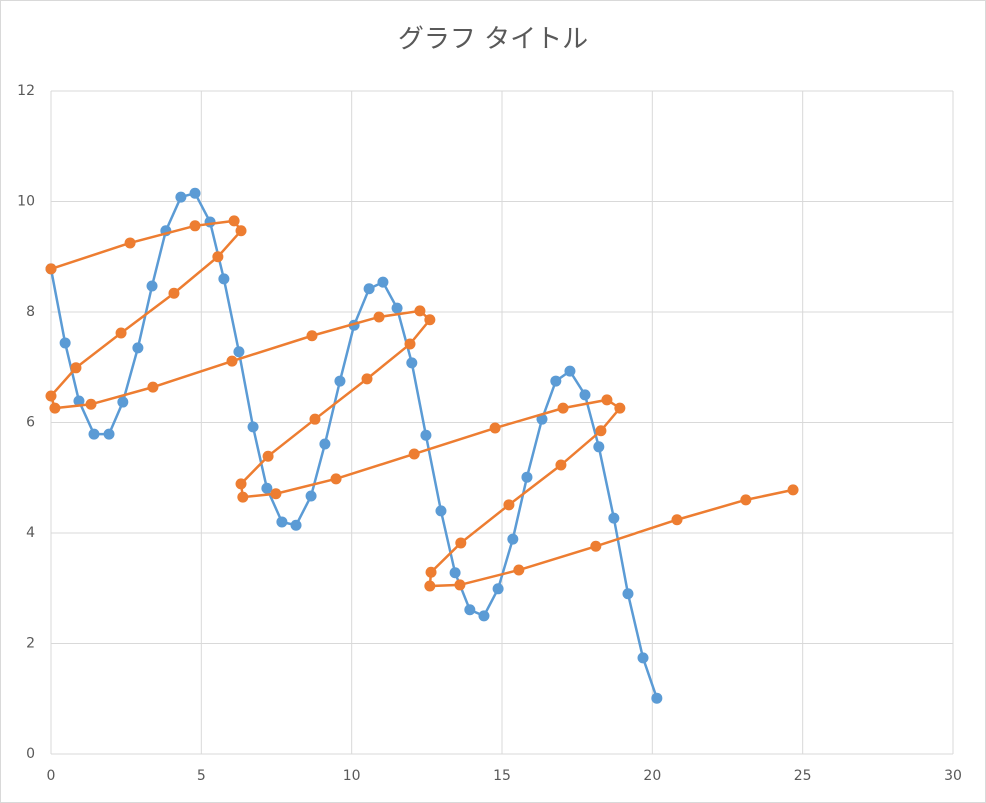 The image size is (986, 803). Describe the element at coordinates (30, 423) in the screenshot. I see `y-tick-label: 6` at that location.